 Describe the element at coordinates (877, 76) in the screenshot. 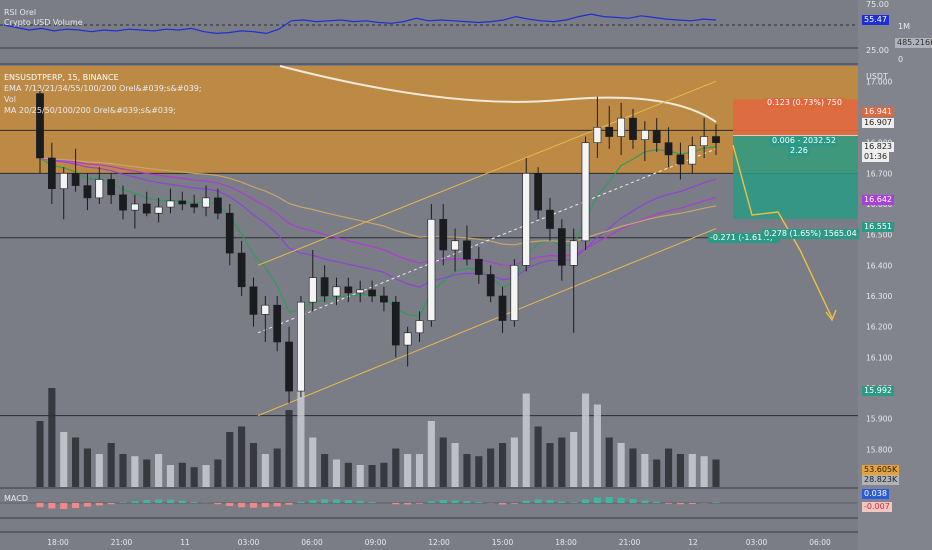

I see `price-unit: USDT` at that location.